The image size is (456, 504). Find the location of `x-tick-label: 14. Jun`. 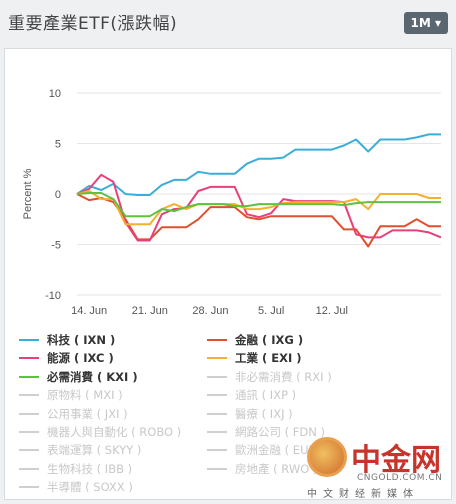

x-tick-label: 14. Jun is located at coordinates (89, 311).